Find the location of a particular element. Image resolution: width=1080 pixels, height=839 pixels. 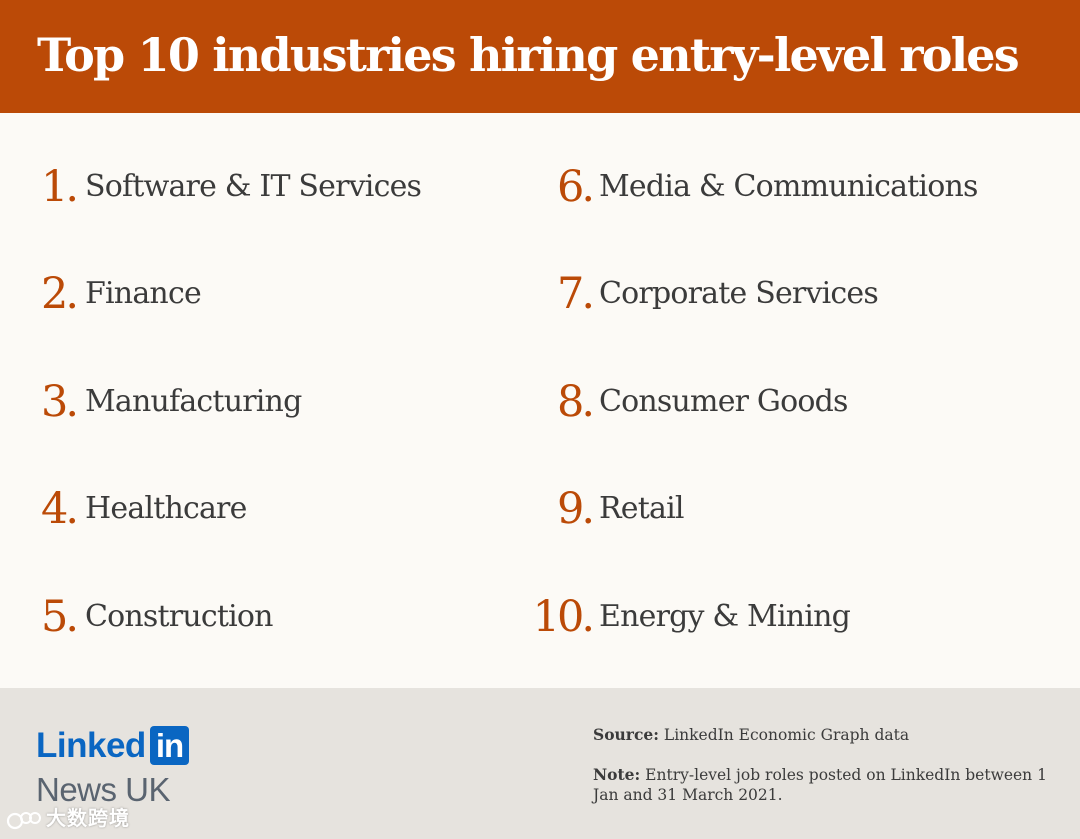

ranking-label: Energy & Mining is located at coordinates (725, 616).